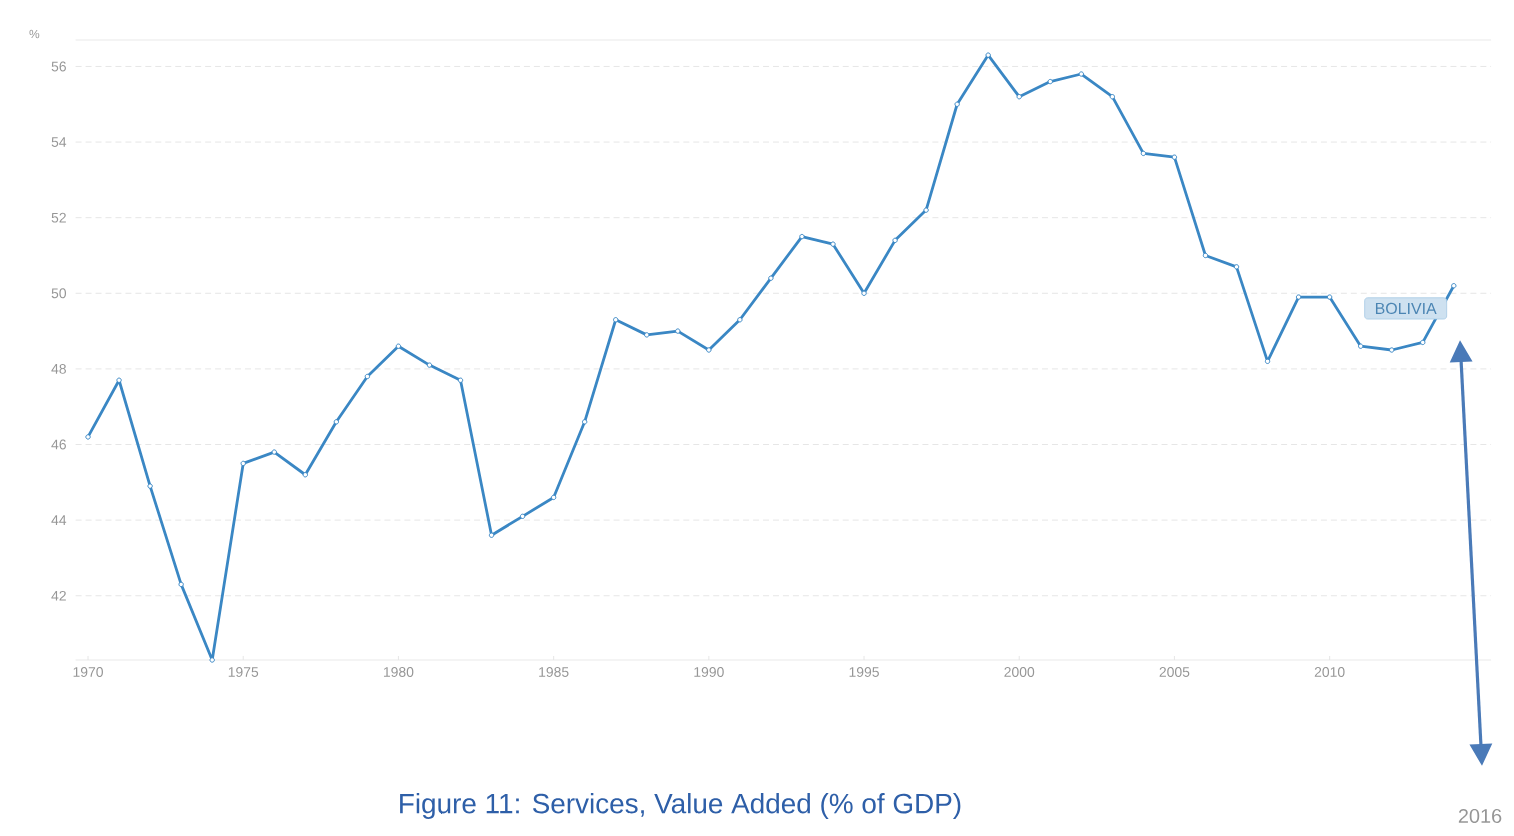 This screenshot has width=1514, height=836. I want to click on text: Figure 11: Services, Value Added (% of GDP), so click(680, 805).